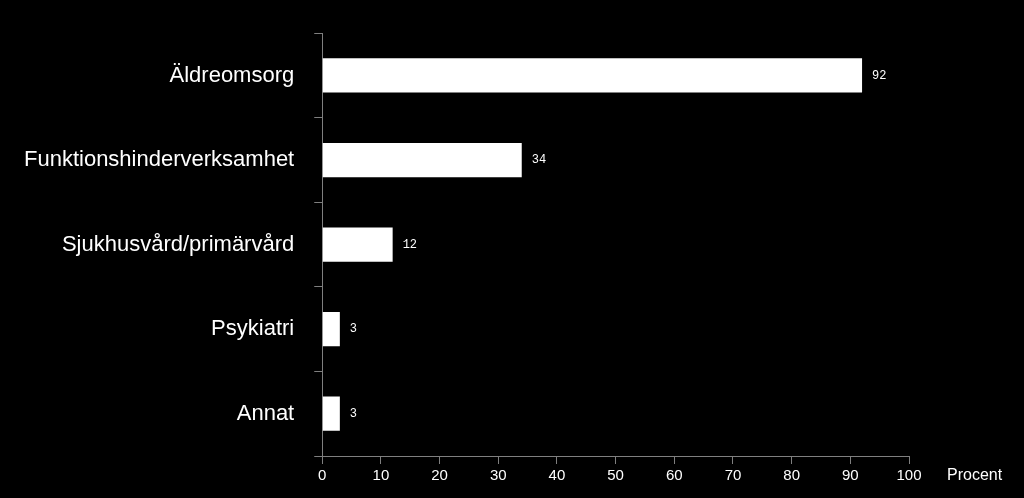  I want to click on y-tick-label: Annat, so click(265, 412).